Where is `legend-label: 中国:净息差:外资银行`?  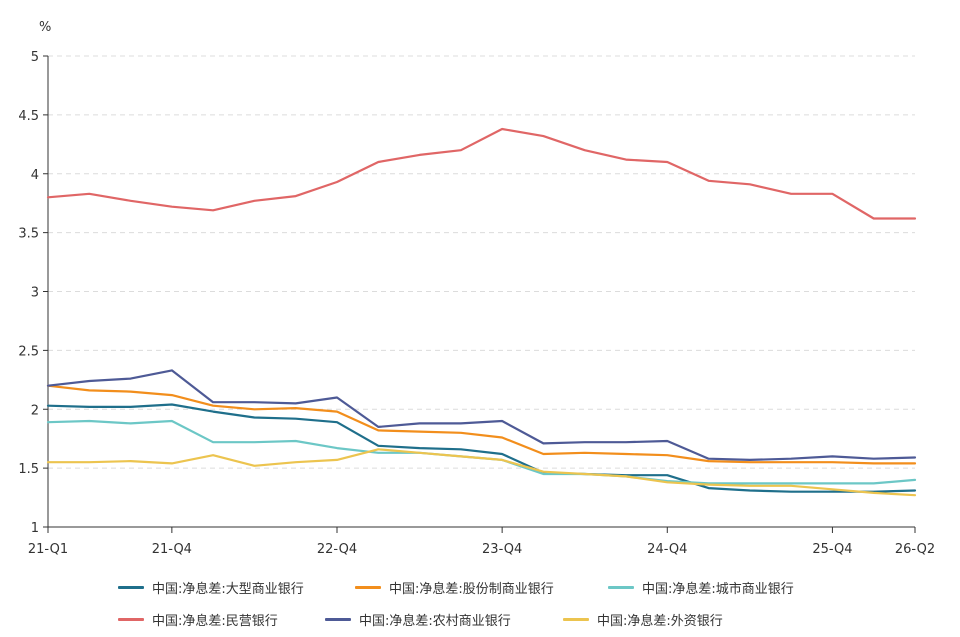 legend-label: 中国:净息差:外资银行 is located at coordinates (660, 621).